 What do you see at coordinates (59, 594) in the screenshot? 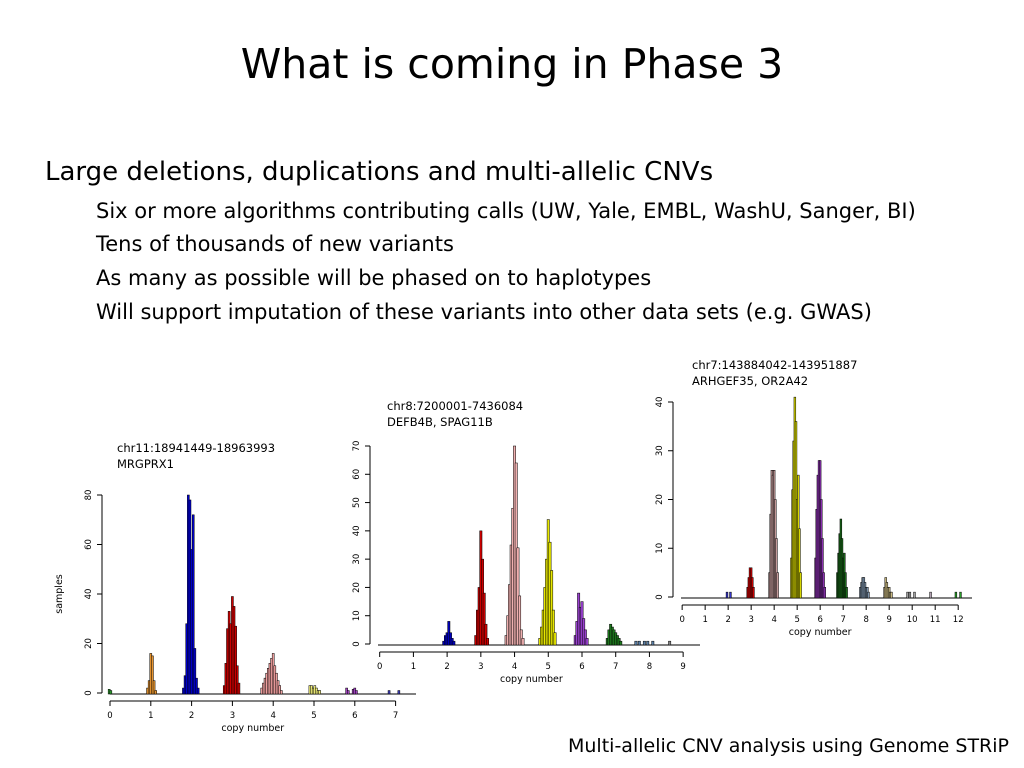
I see `y-axis-title: samples` at bounding box center [59, 594].